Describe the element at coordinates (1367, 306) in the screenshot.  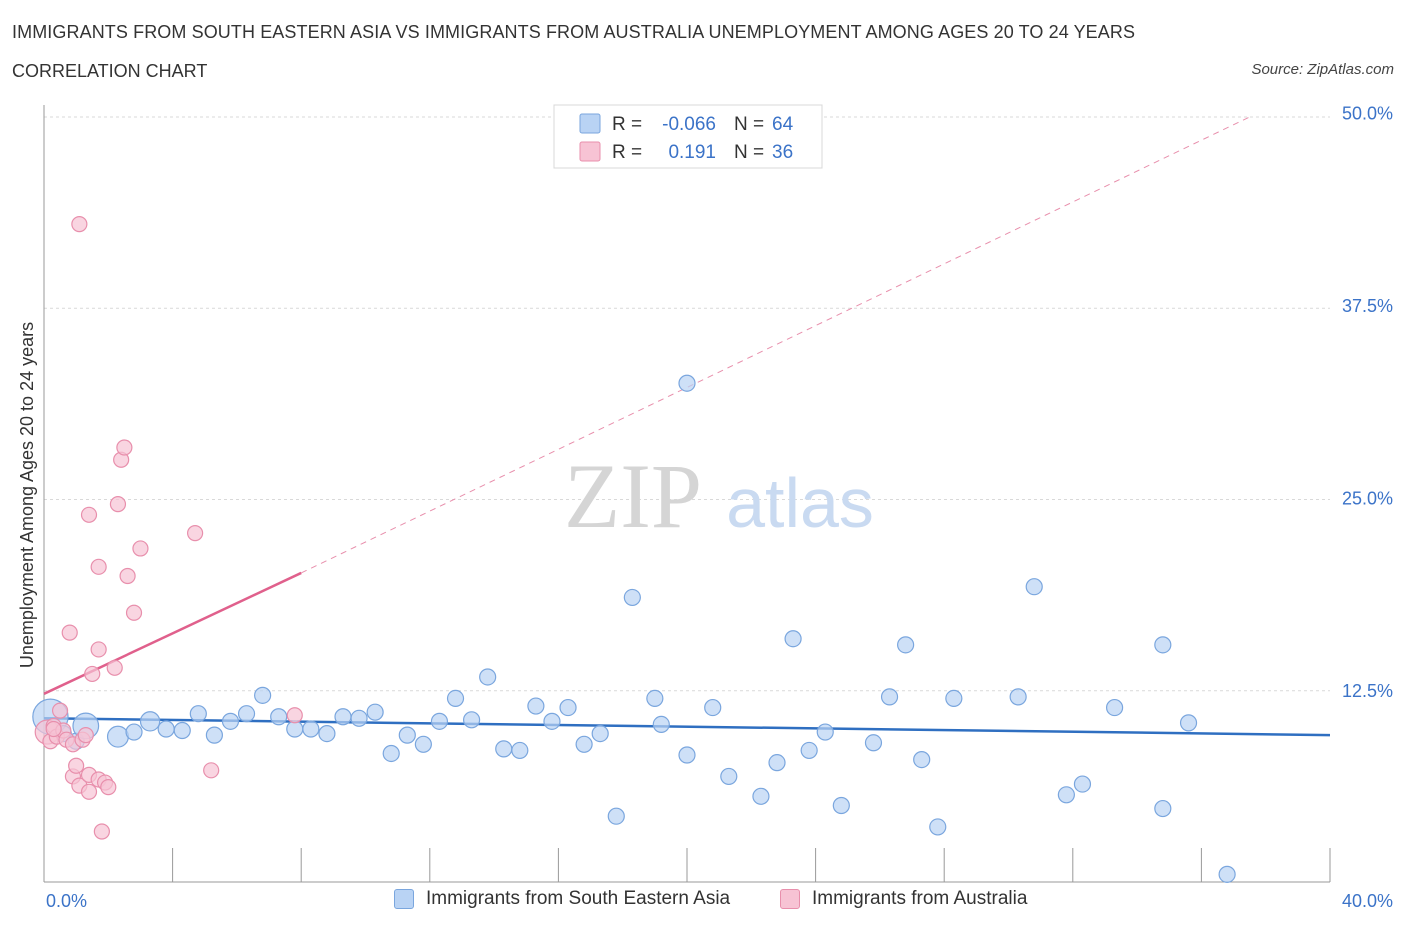
I see `y-tick-label: 37.5%` at that location.